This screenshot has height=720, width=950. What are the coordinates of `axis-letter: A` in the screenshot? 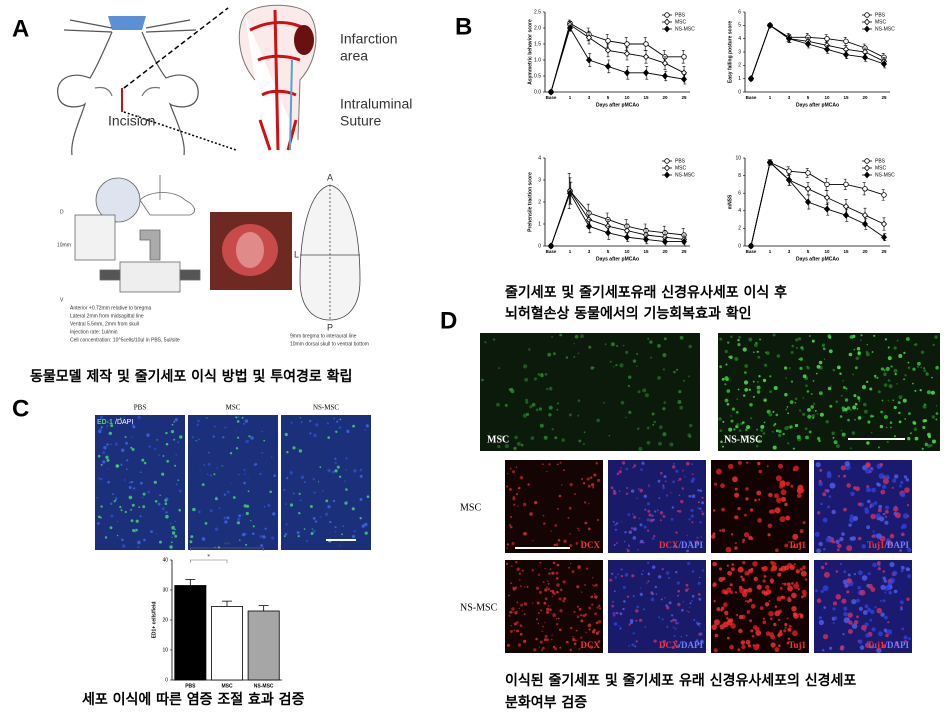 It's located at (330, 177).